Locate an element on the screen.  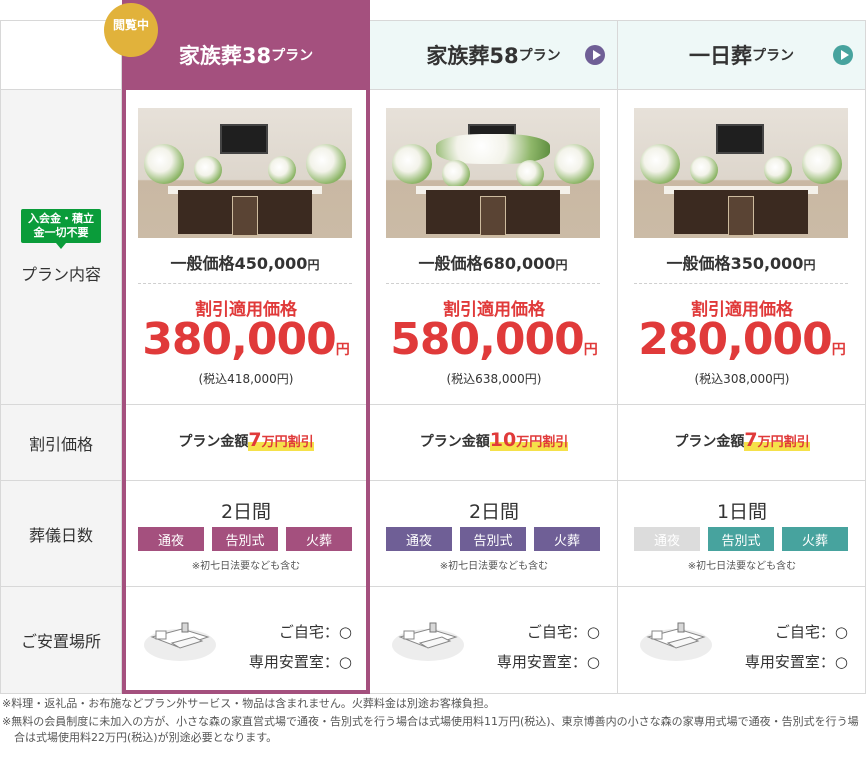
plan-38-place-cell: ご自宅：○ 専用安置室：○ is located at coordinates (246, 640).